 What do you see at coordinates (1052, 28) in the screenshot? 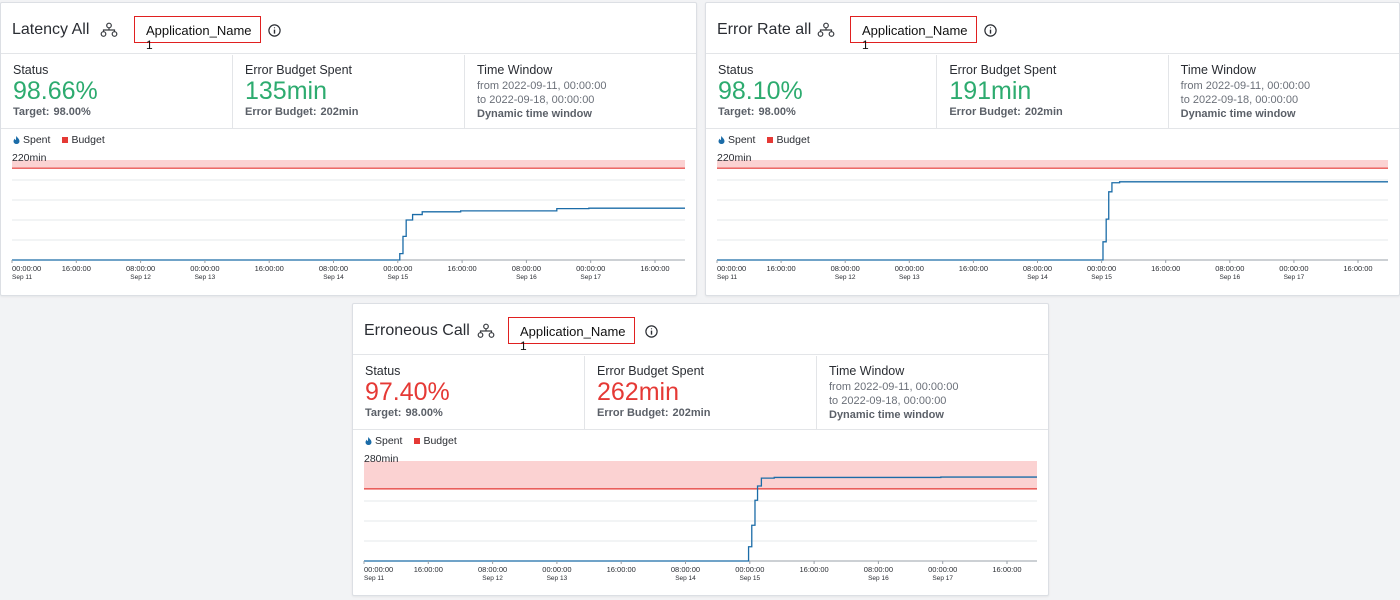
I see `card-header: Error Rate all Application_Name 1` at bounding box center [1052, 28].